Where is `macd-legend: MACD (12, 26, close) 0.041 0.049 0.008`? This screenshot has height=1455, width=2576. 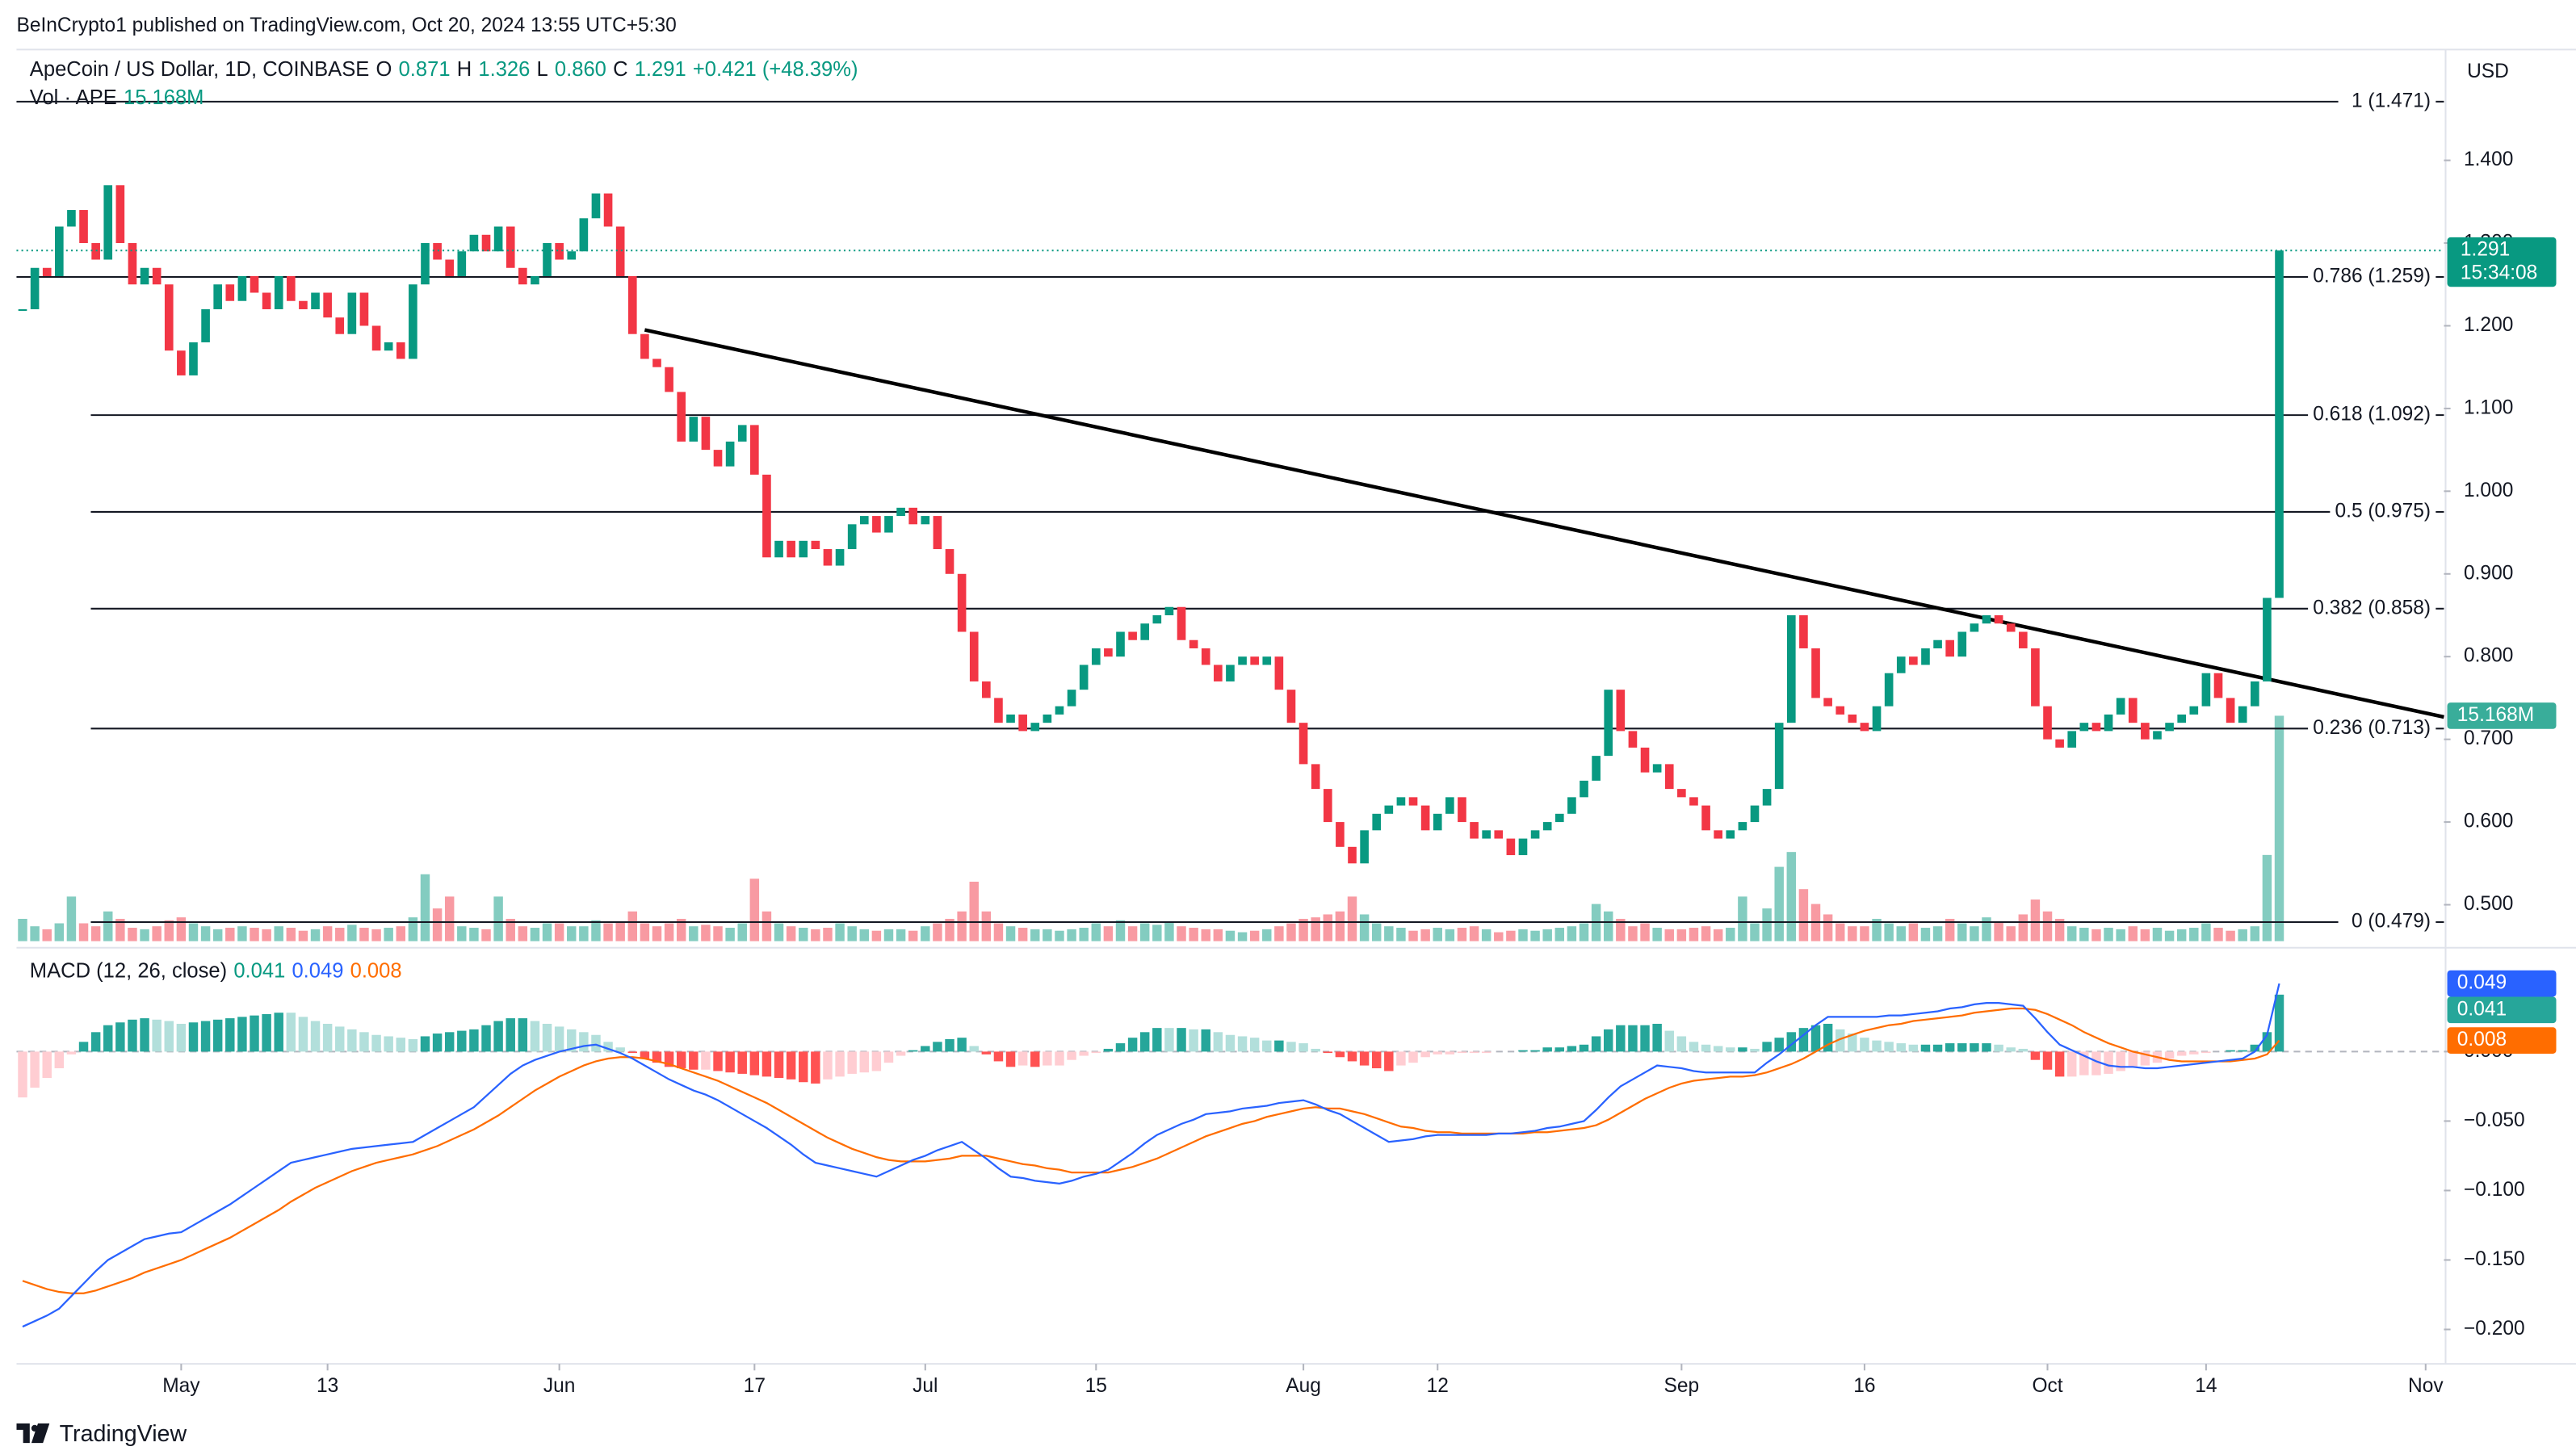
macd-legend: MACD (12, 26, close) 0.041 0.049 0.008 is located at coordinates (216, 971).